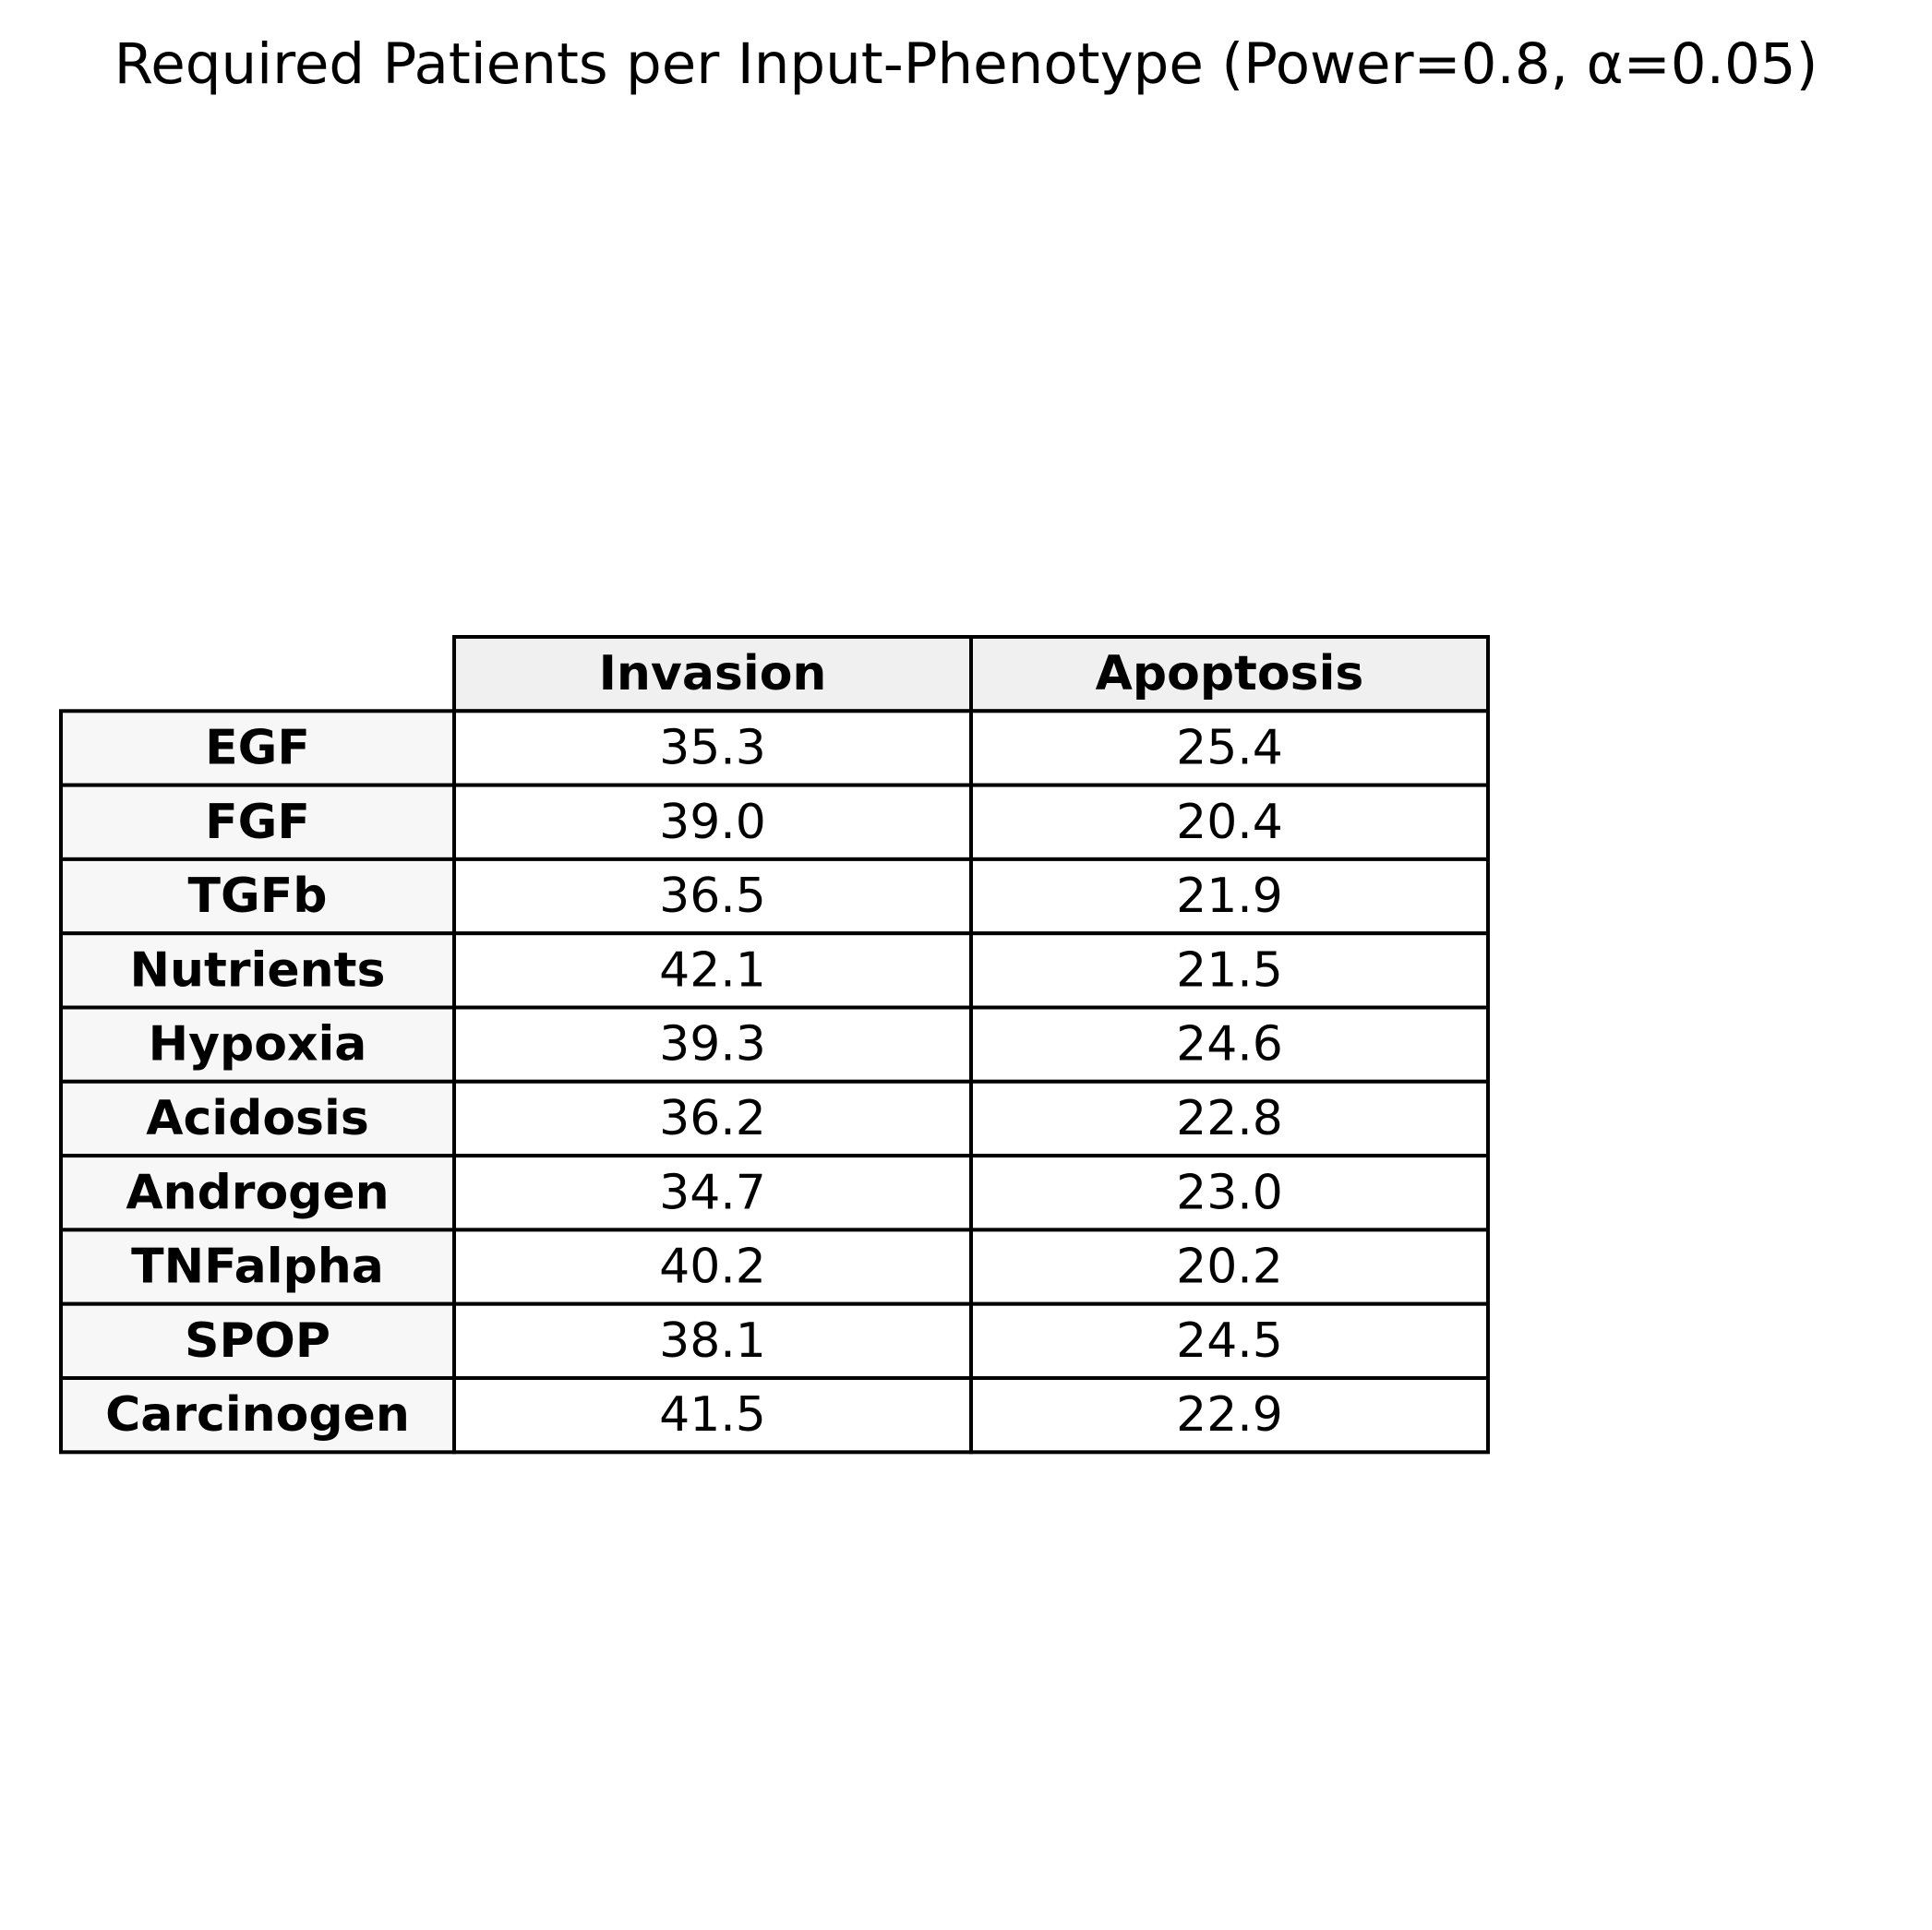 This screenshot has width=1932, height=1930. I want to click on row-label: Acidosis, so click(257, 1118).